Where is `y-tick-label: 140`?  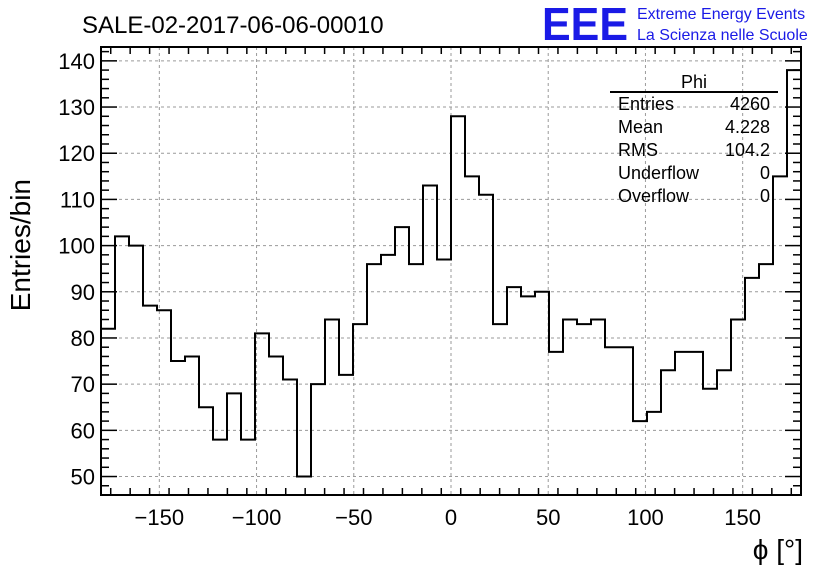
y-tick-label: 140 is located at coordinates (76, 61).